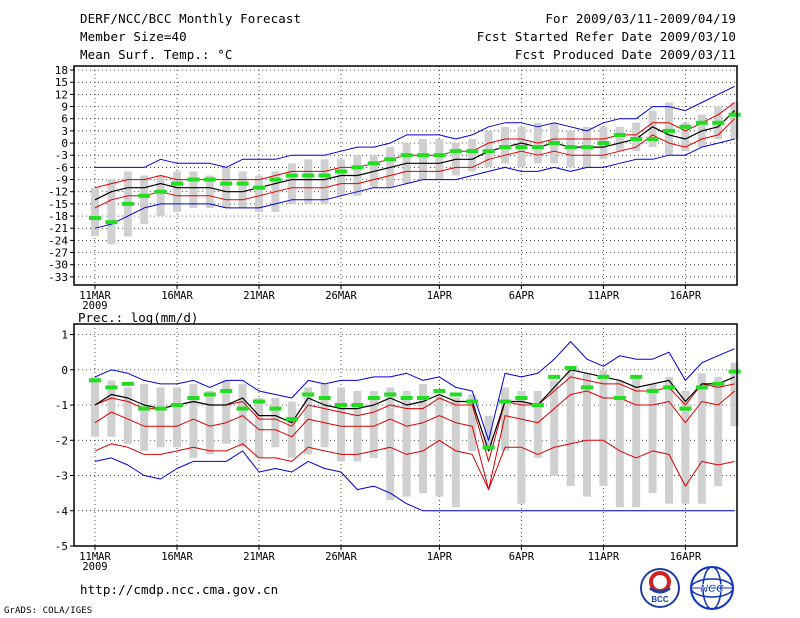 Image resolution: width=800 pixels, height=618 pixels. Describe the element at coordinates (64, 335) in the screenshot. I see `y-tick-label: 1` at that location.